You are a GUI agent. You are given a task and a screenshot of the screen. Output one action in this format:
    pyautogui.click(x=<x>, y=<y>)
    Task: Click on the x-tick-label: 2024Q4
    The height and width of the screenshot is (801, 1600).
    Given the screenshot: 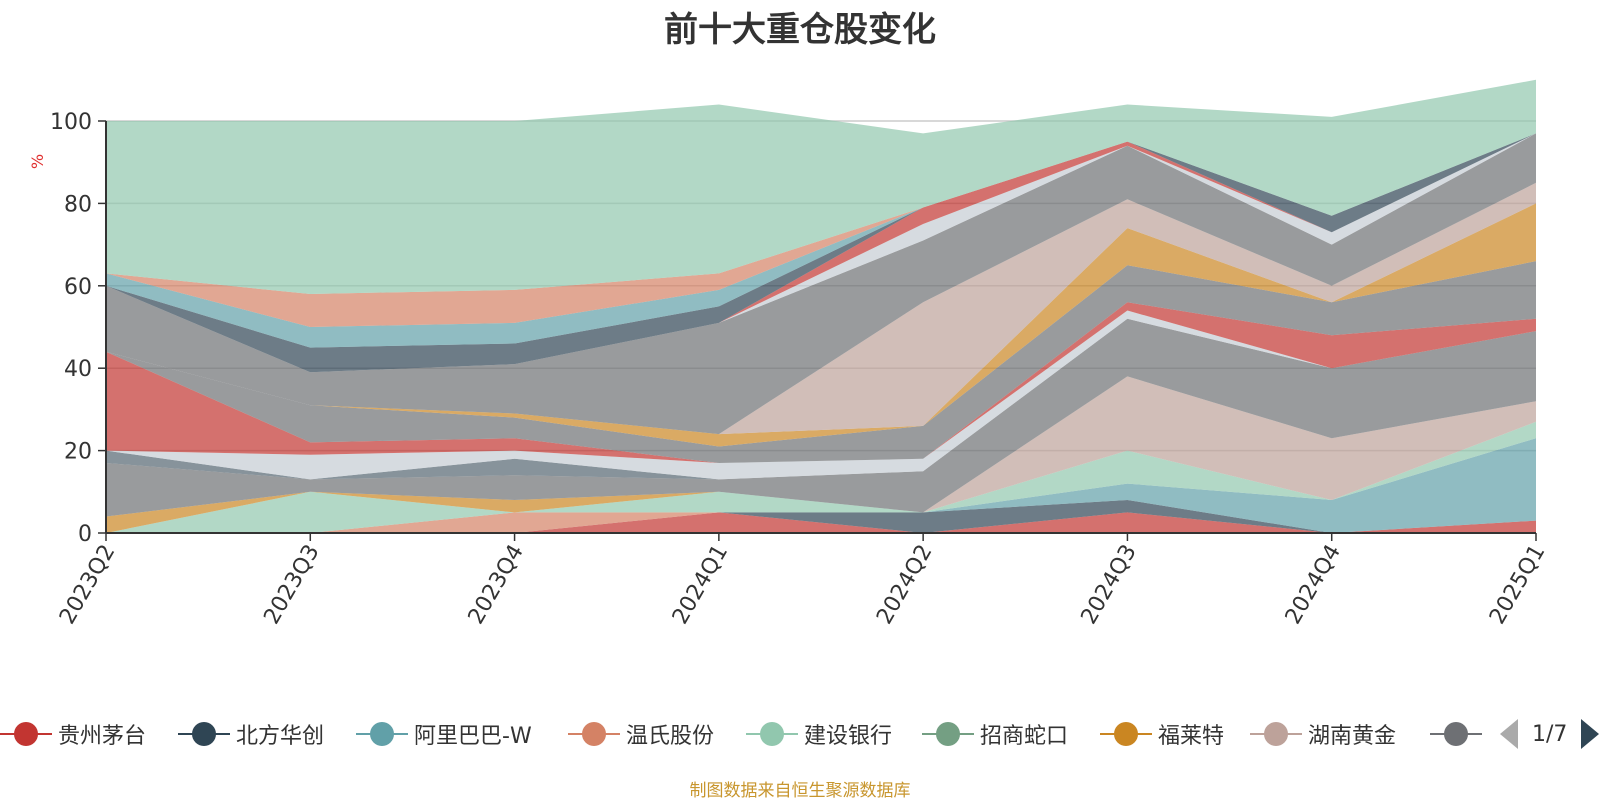 What is the action you would take?
    pyautogui.click(x=1313, y=585)
    